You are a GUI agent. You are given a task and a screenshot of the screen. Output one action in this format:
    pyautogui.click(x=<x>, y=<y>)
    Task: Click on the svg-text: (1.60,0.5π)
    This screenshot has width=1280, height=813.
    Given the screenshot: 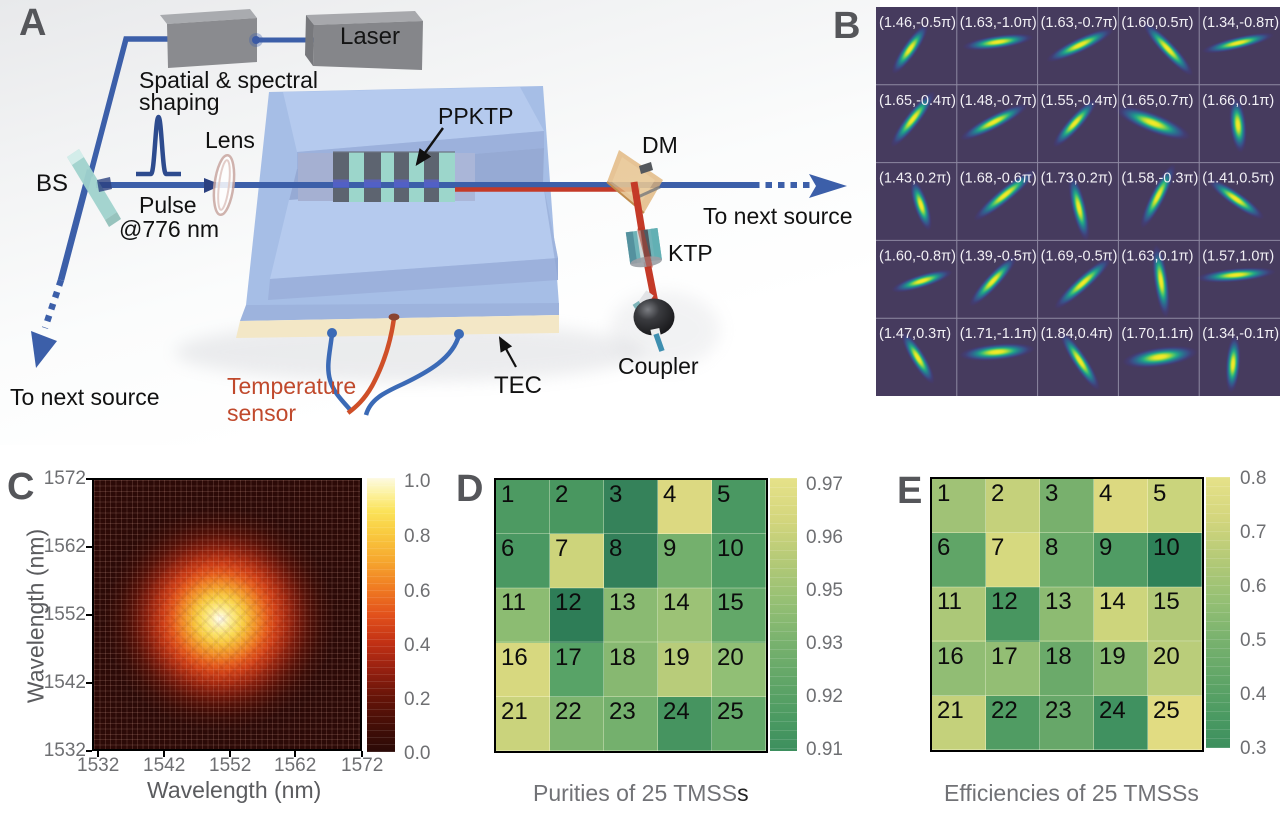 What is the action you would take?
    pyautogui.click(x=1157, y=23)
    